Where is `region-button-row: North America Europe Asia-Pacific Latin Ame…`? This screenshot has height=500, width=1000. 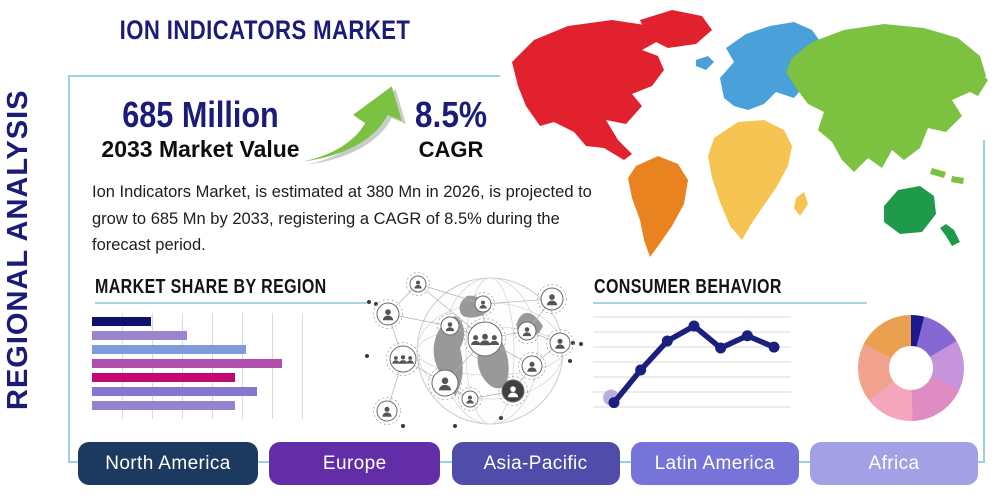 region-button-row: North America Europe Asia-Pacific Latin Ame… is located at coordinates (528, 463).